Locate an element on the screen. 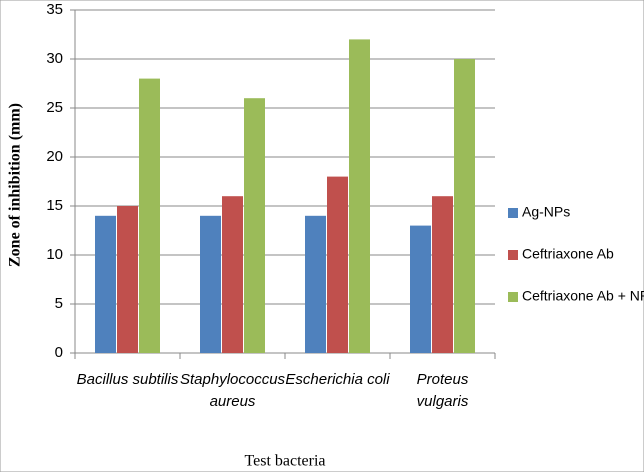 The width and height of the screenshot is (644, 472). y-tick-label: 15 is located at coordinates (54, 205).